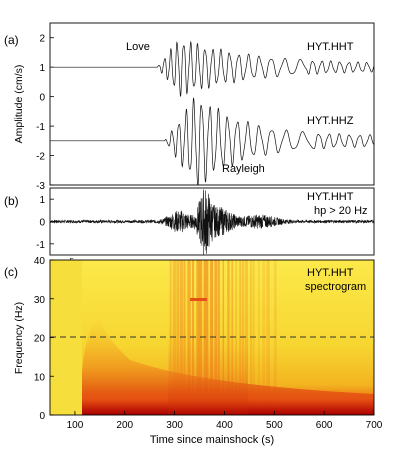 Image resolution: width=400 pixels, height=455 pixels. Describe the element at coordinates (330, 47) in the screenshot. I see `series-label-hht: HYT.HHT` at that location.